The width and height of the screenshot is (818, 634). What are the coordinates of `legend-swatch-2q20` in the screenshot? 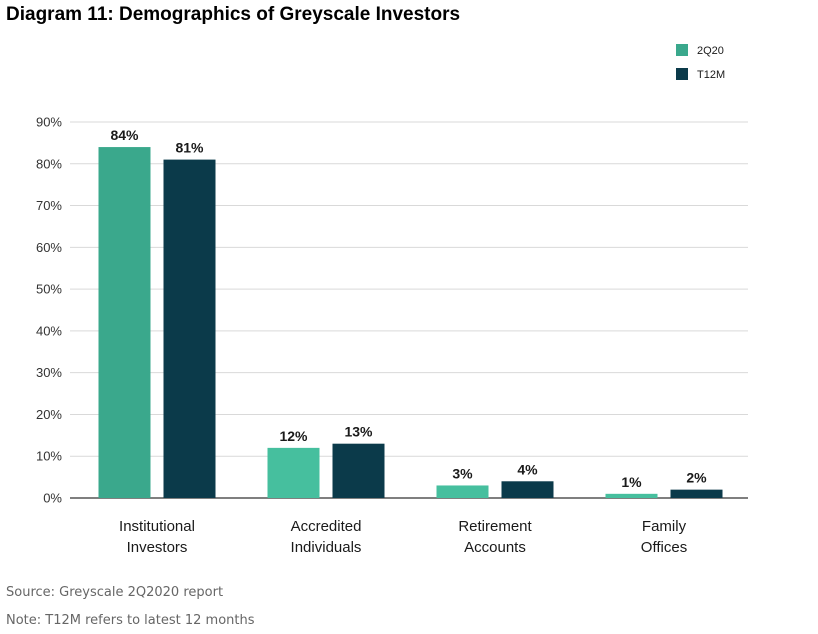 It's located at (682, 50).